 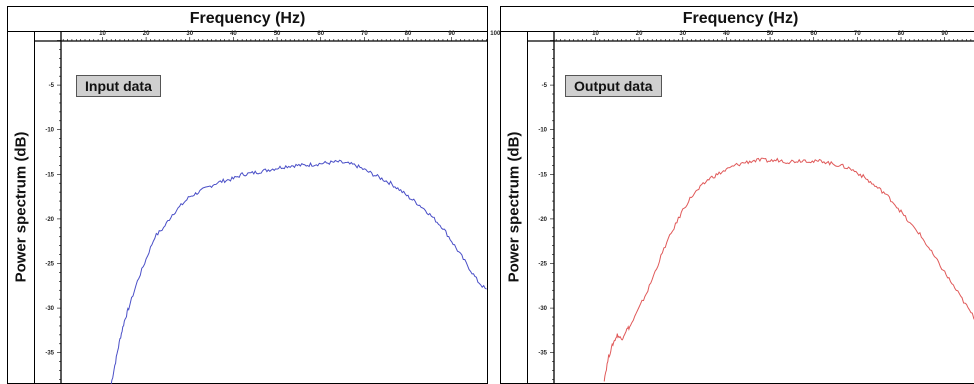 What do you see at coordinates (118, 86) in the screenshot?
I see `legend-label: Input data` at bounding box center [118, 86].